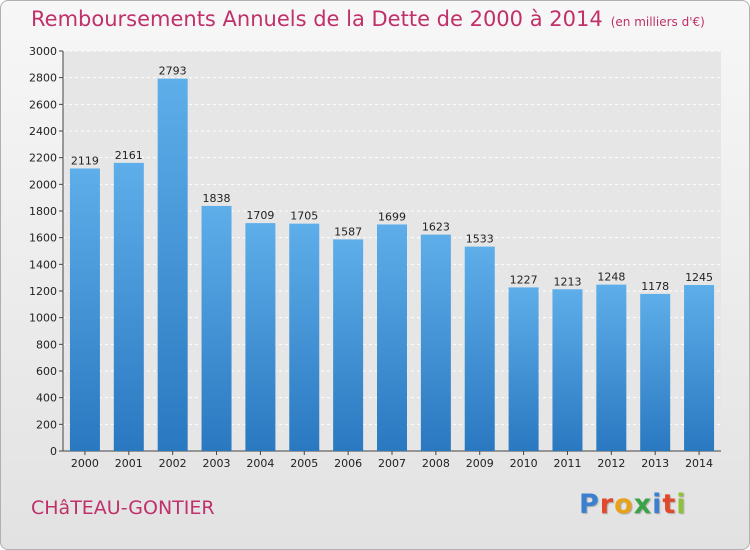  Describe the element at coordinates (699, 277) in the screenshot. I see `data-label-2014: 1245` at that location.